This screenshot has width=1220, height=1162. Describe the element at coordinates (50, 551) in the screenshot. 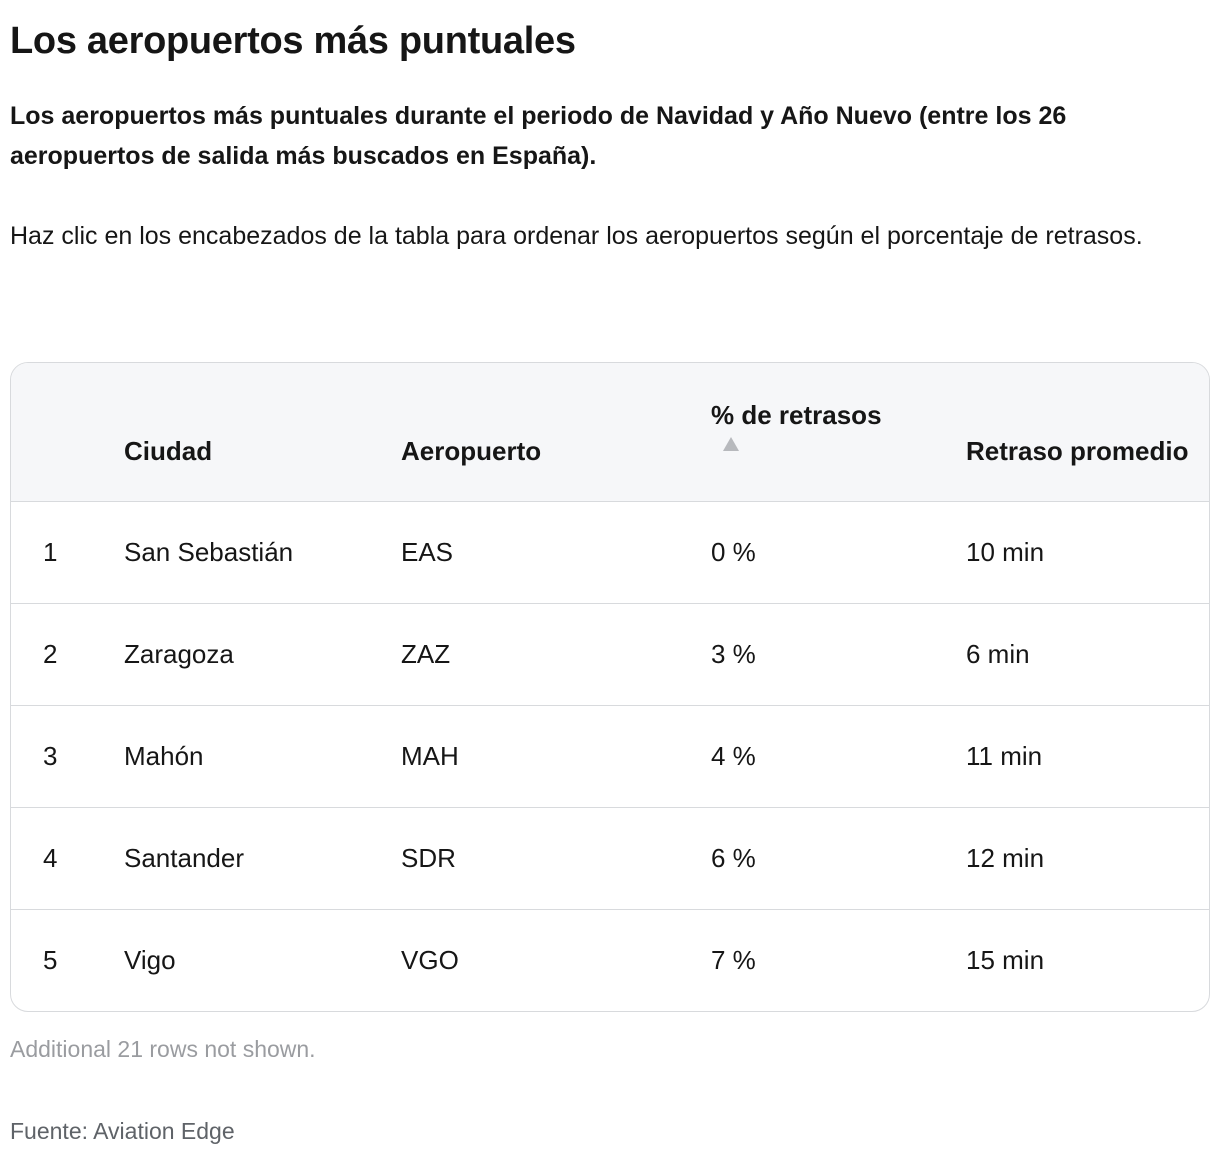

I see `rank-cell: 1` at that location.